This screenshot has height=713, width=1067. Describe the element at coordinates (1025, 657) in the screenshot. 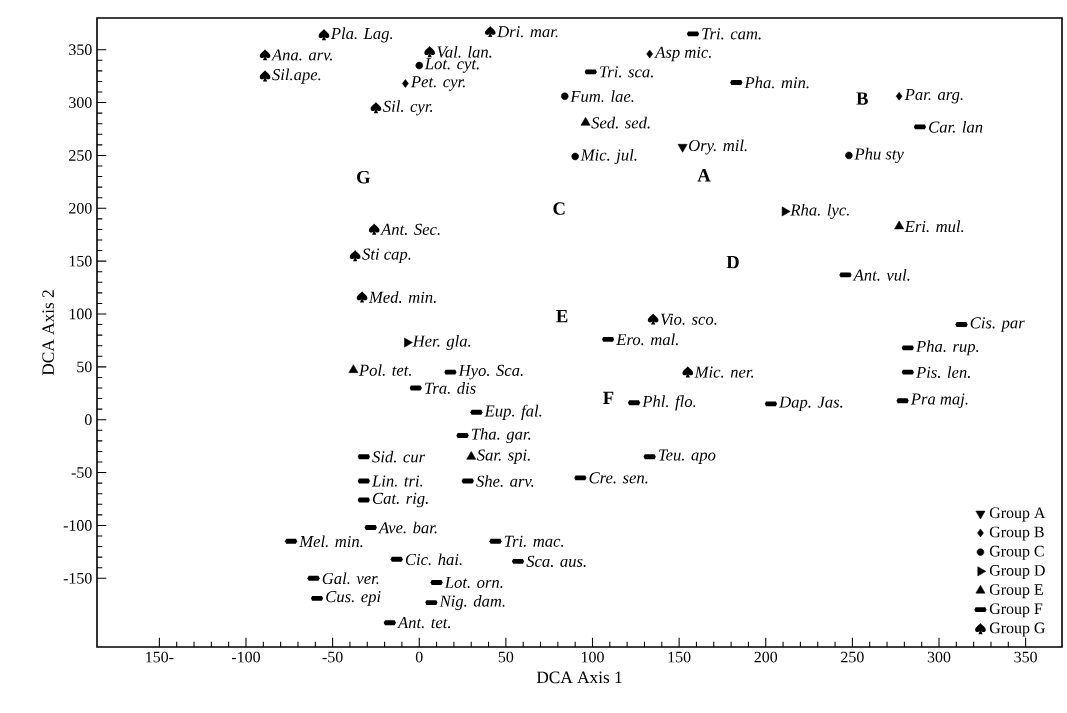

I see `x-tick-label: 350` at that location.